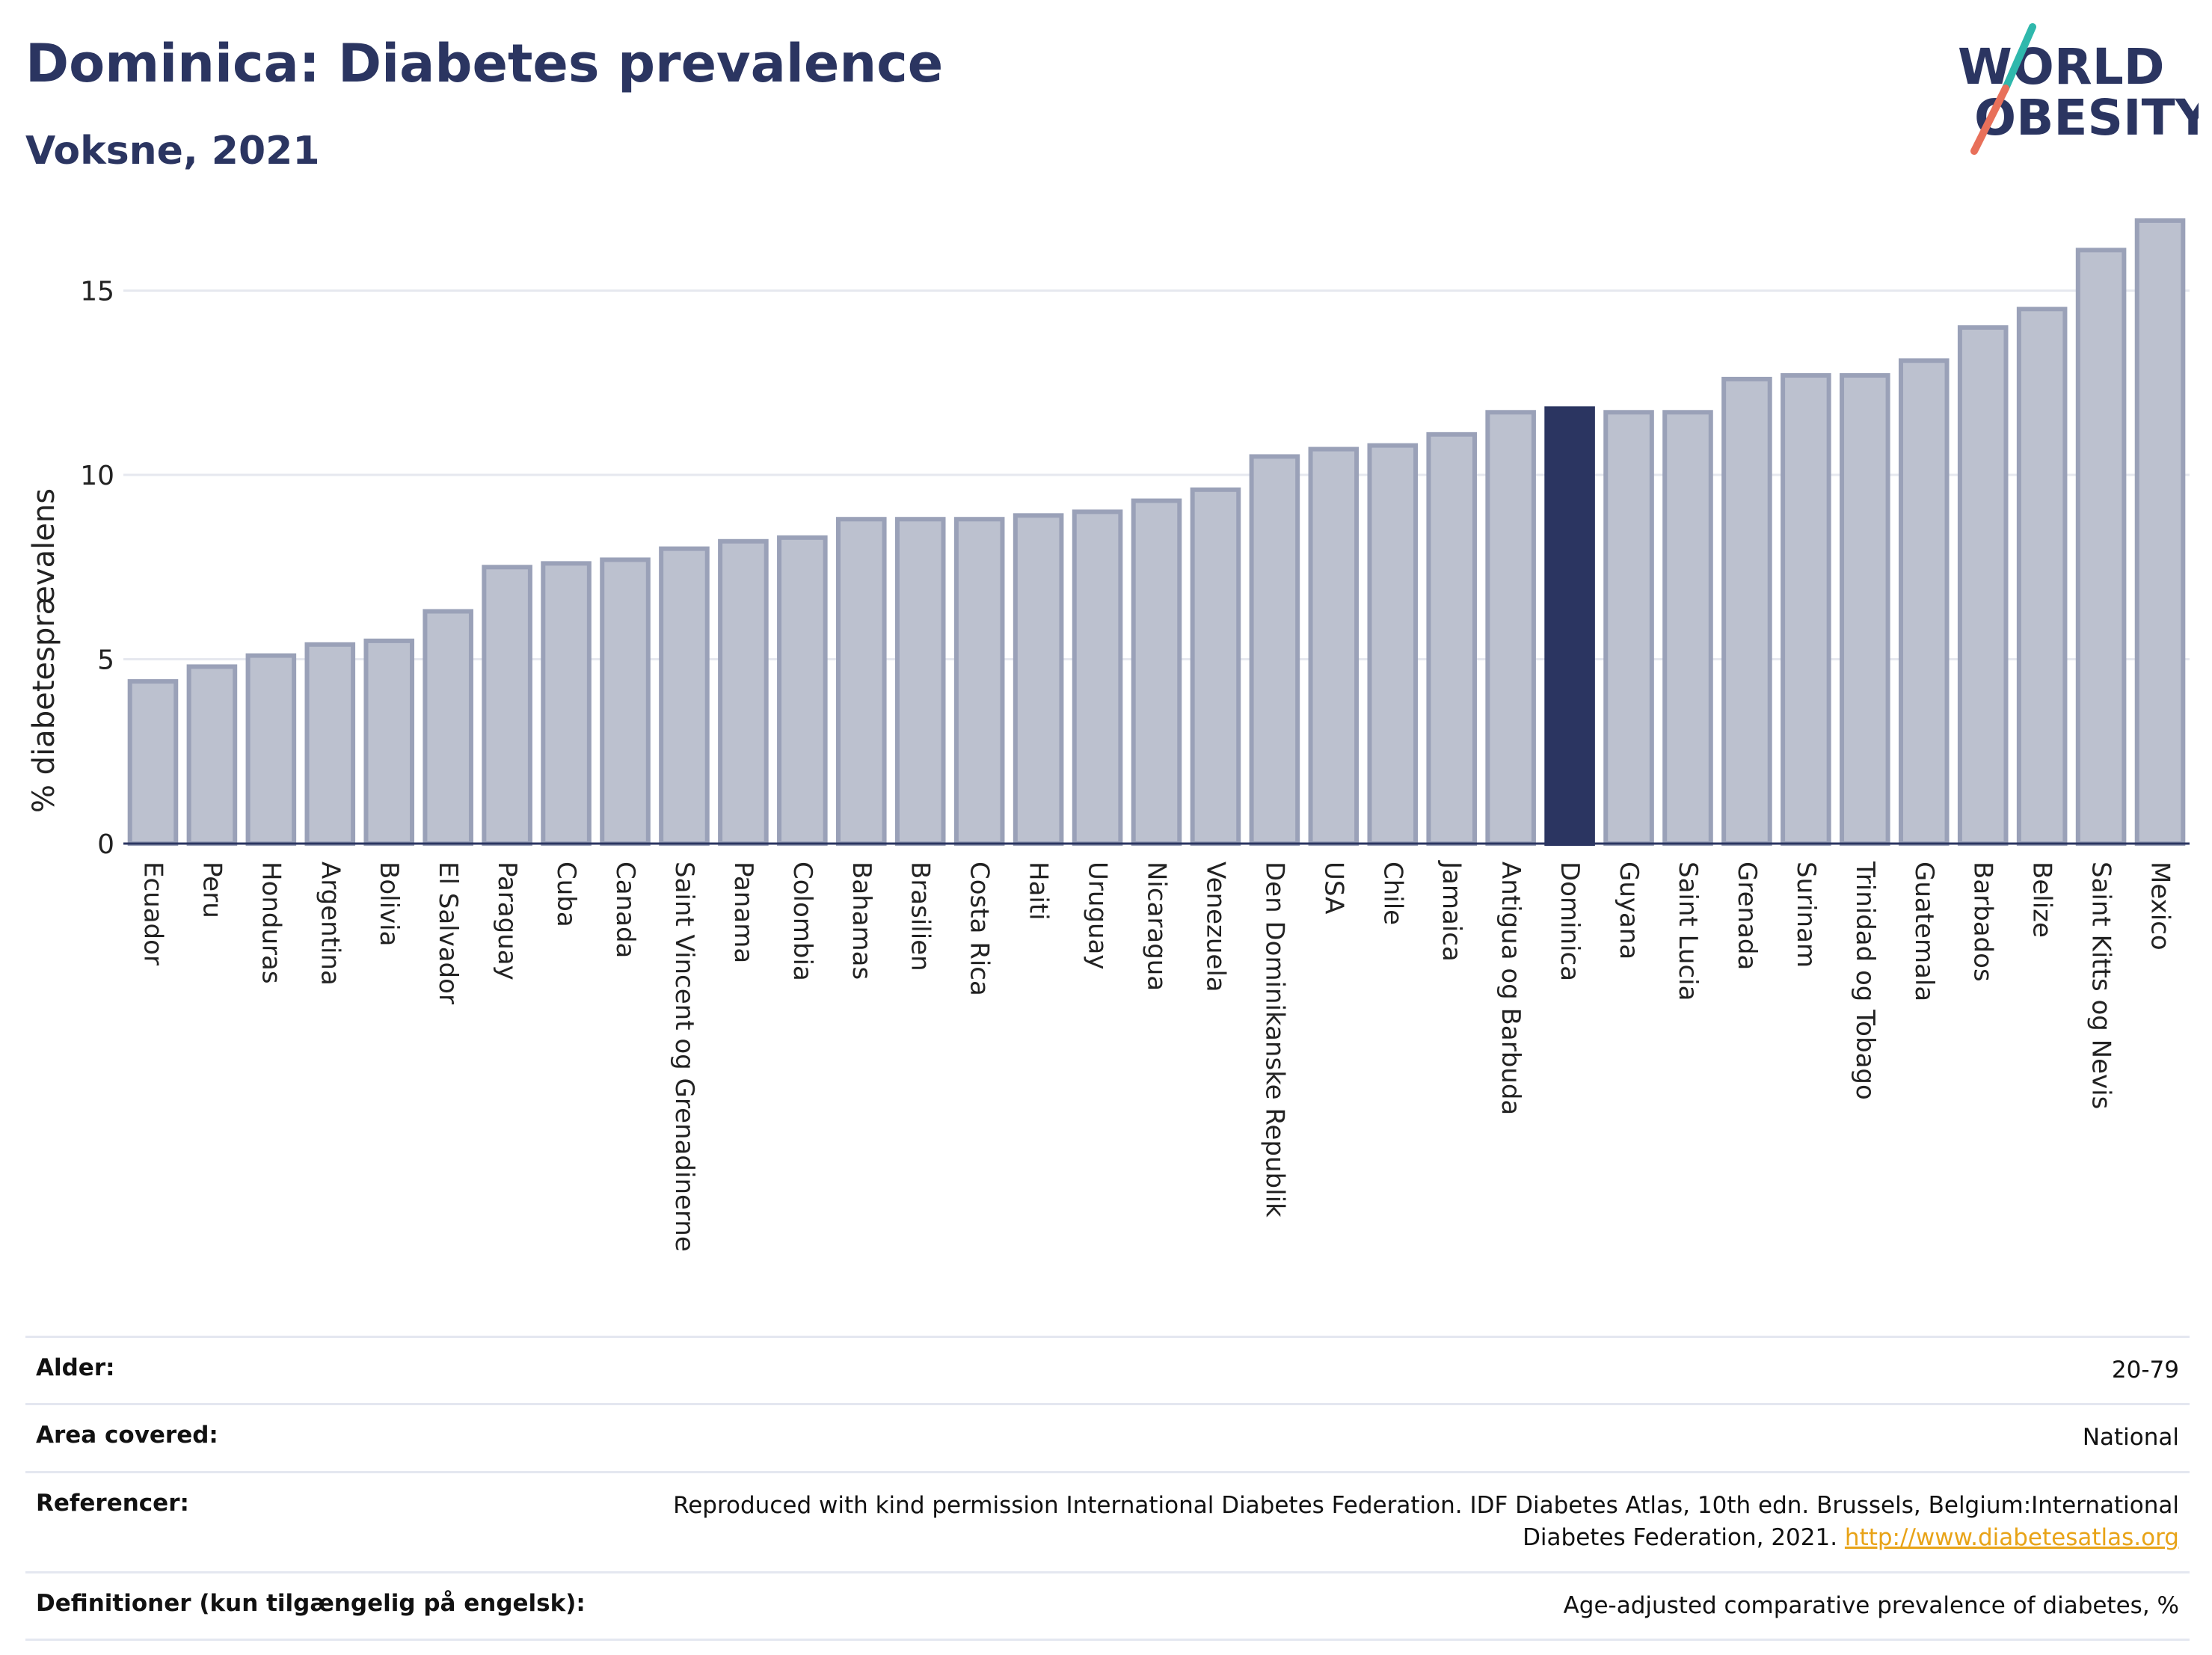 The width and height of the screenshot is (2212, 1655). What do you see at coordinates (1865, 609) in the screenshot?
I see `bar-trinidad-og-tobago` at bounding box center [1865, 609].